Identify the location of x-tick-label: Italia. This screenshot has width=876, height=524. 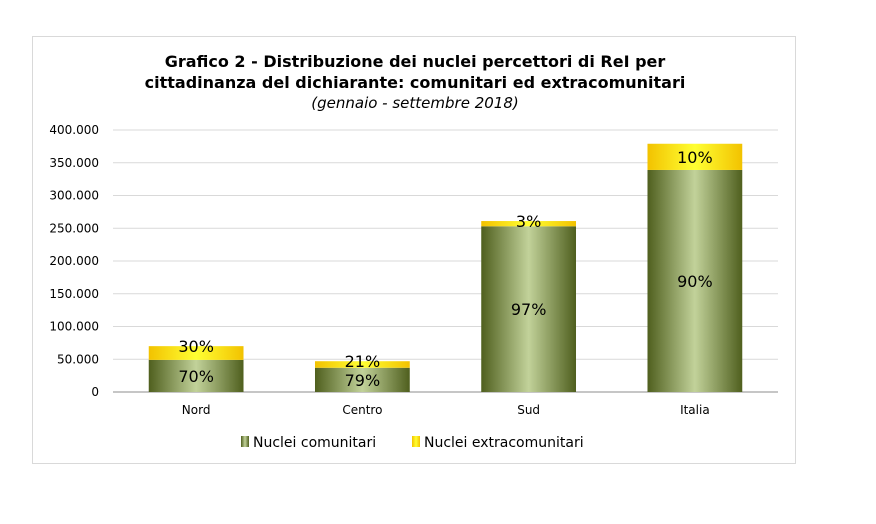
(695, 410).